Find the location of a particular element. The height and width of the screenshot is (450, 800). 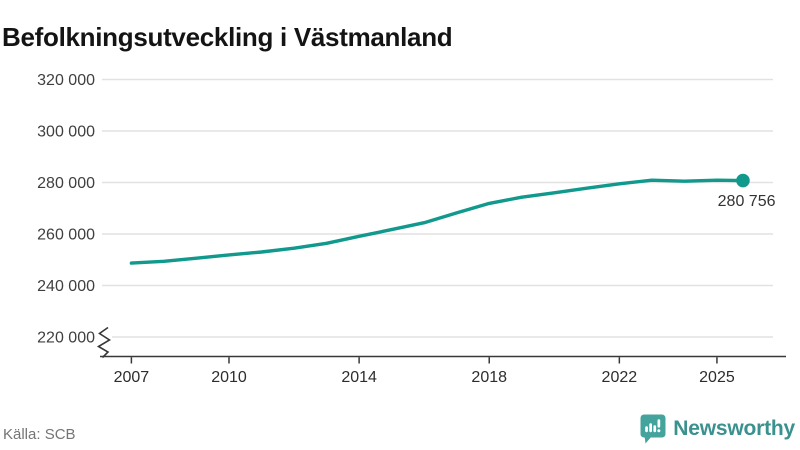

logo-exclamation-dot is located at coordinates (659, 431).